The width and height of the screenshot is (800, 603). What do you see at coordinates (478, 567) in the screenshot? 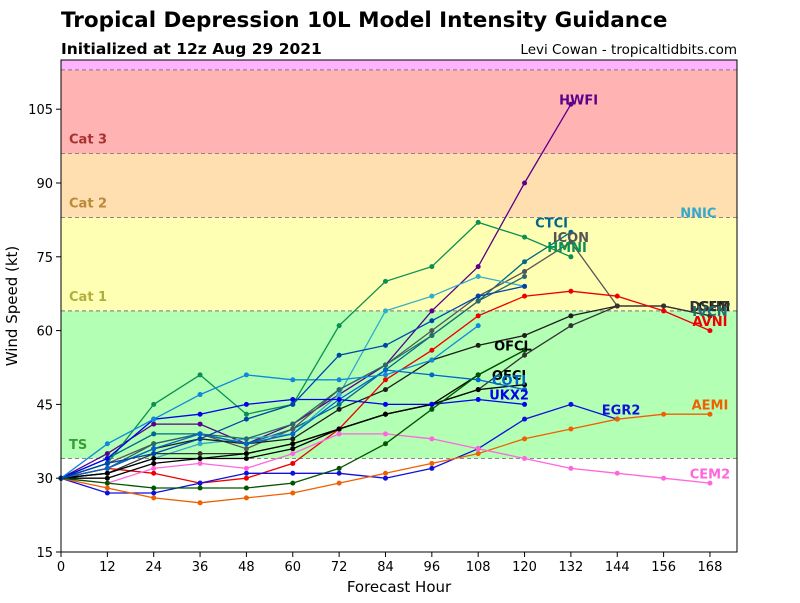
I see `x-tick-label: 108` at bounding box center [478, 567].